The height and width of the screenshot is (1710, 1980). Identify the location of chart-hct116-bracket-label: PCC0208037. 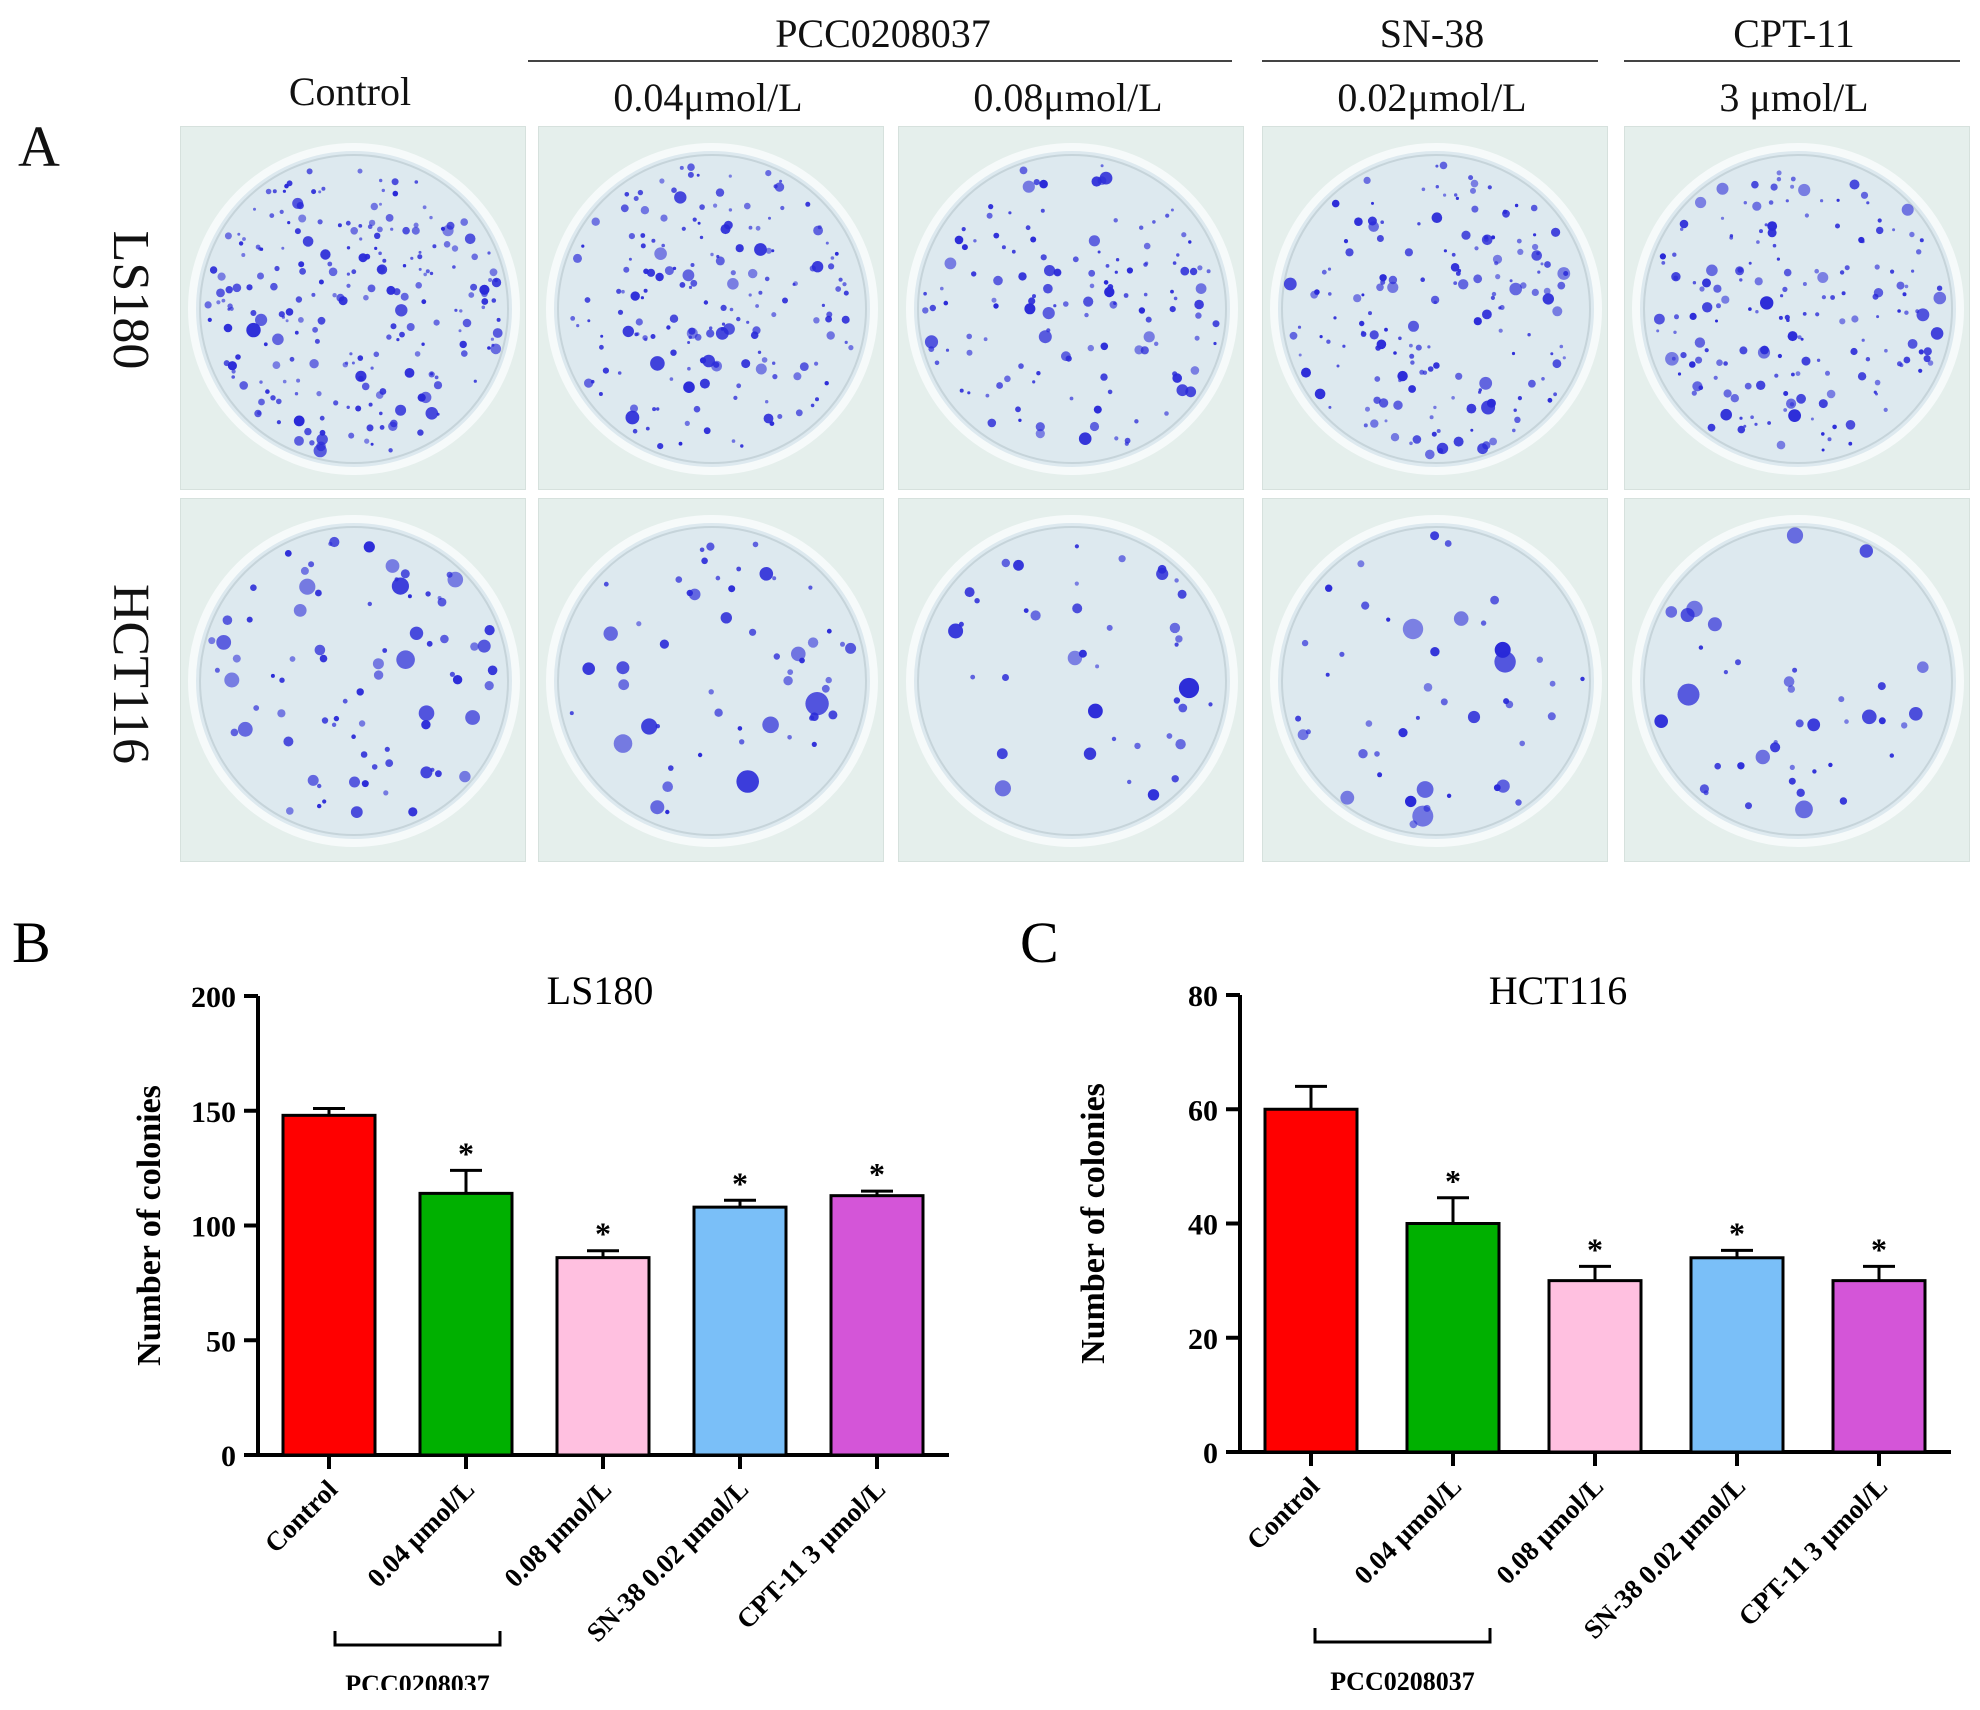
(1402, 1678).